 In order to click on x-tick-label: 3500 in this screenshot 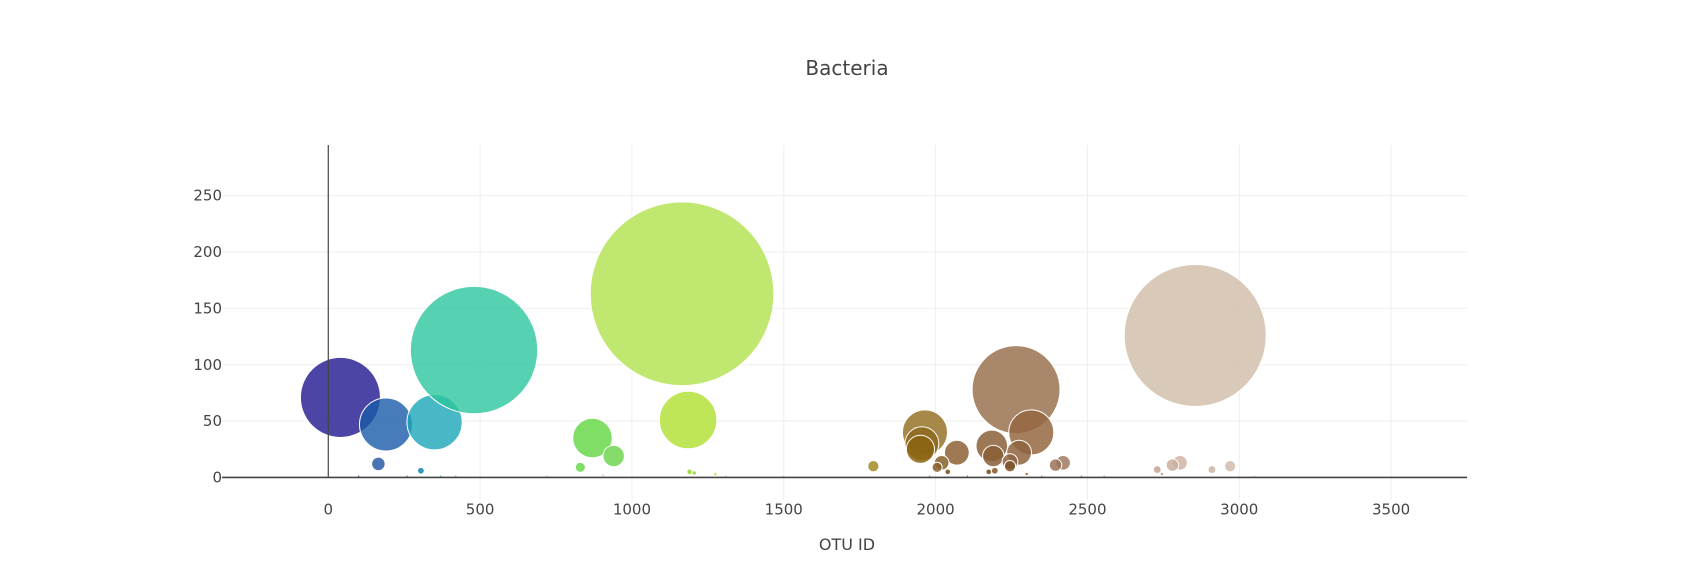, I will do `click(1391, 509)`.